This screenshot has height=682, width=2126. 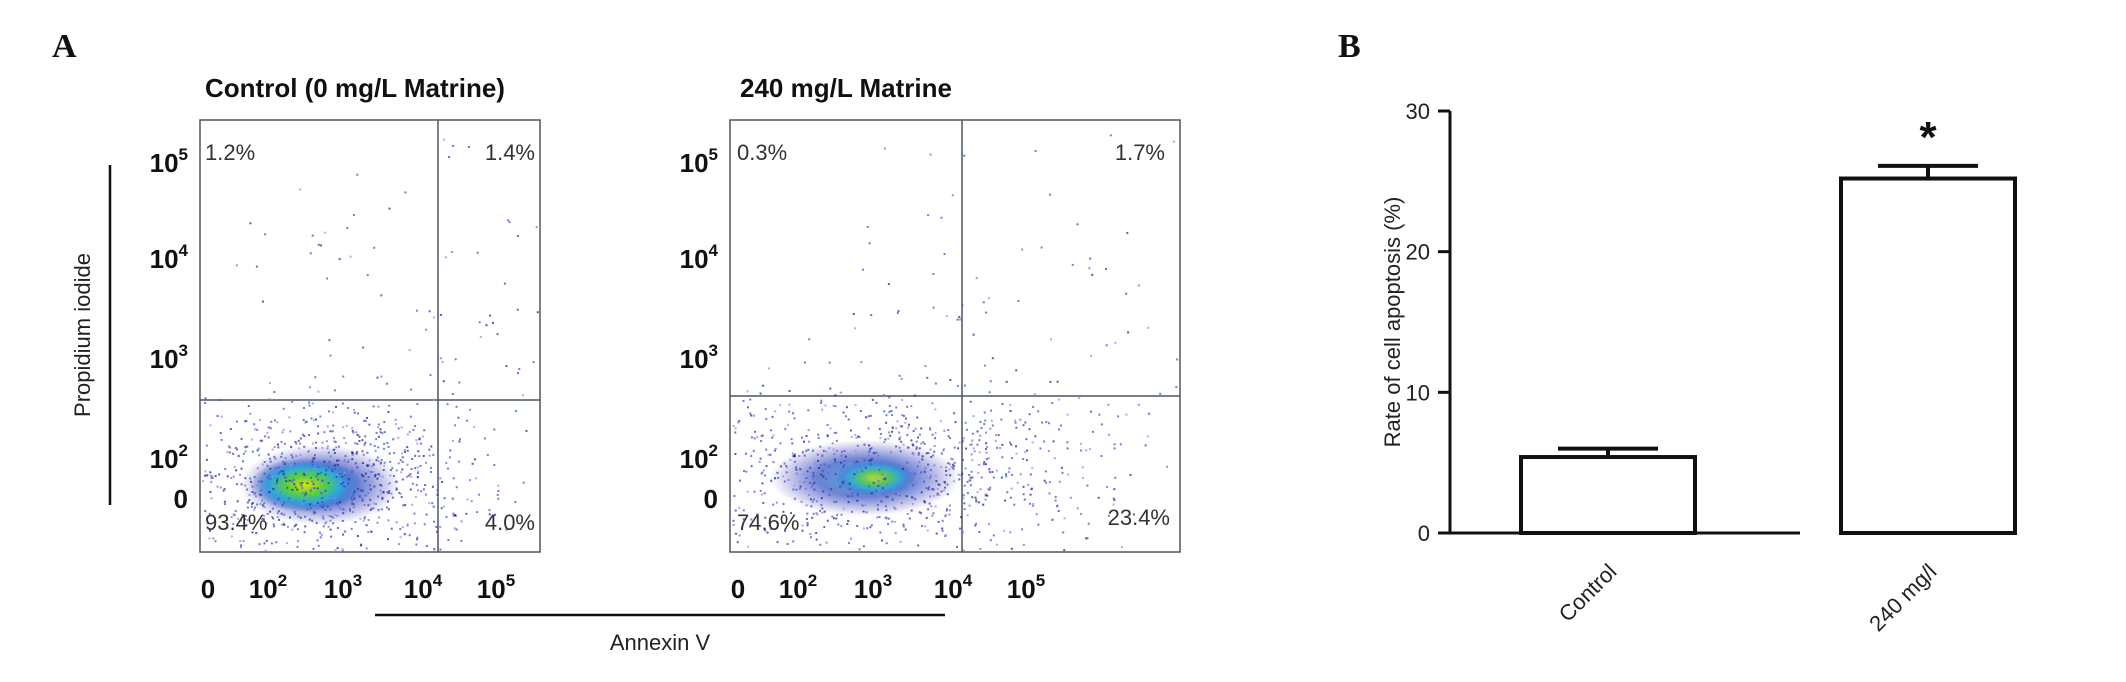 What do you see at coordinates (768, 522) in the screenshot?
I see `quadrant-lower-left: 74.6%` at bounding box center [768, 522].